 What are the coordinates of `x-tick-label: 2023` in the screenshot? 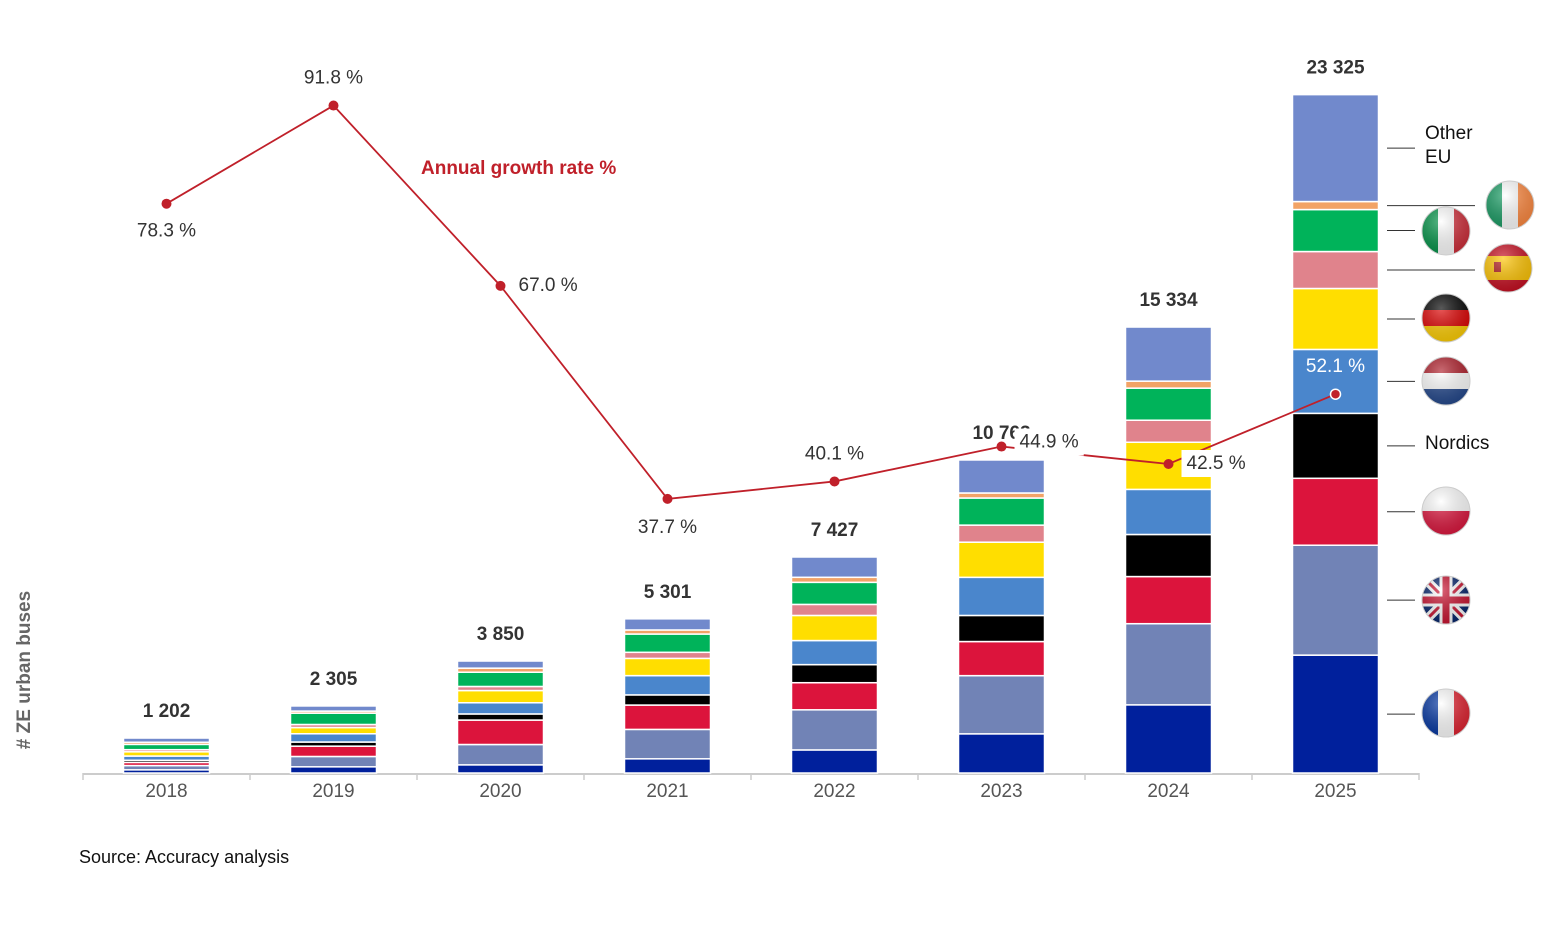 It's located at (1001, 791).